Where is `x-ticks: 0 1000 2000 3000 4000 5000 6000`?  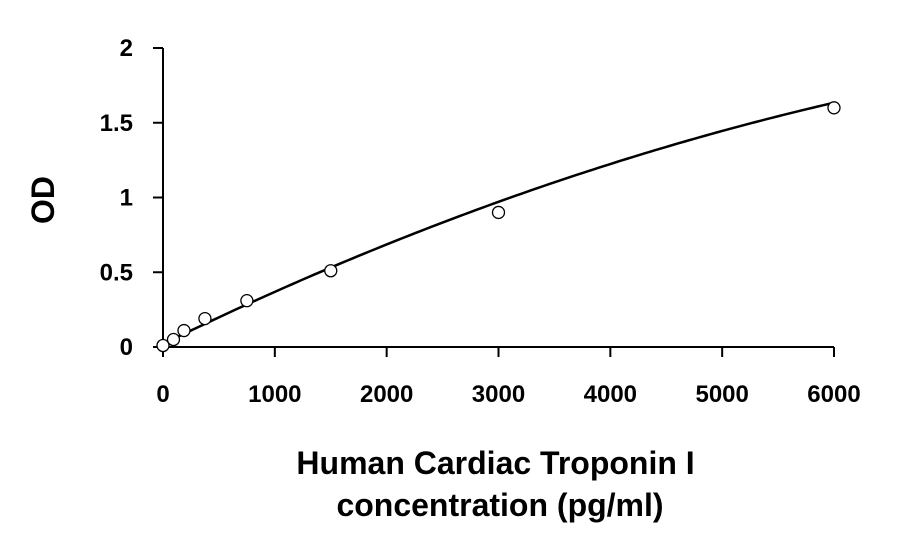 x-ticks: 0 1000 2000 3000 4000 5000 6000 is located at coordinates (508, 377).